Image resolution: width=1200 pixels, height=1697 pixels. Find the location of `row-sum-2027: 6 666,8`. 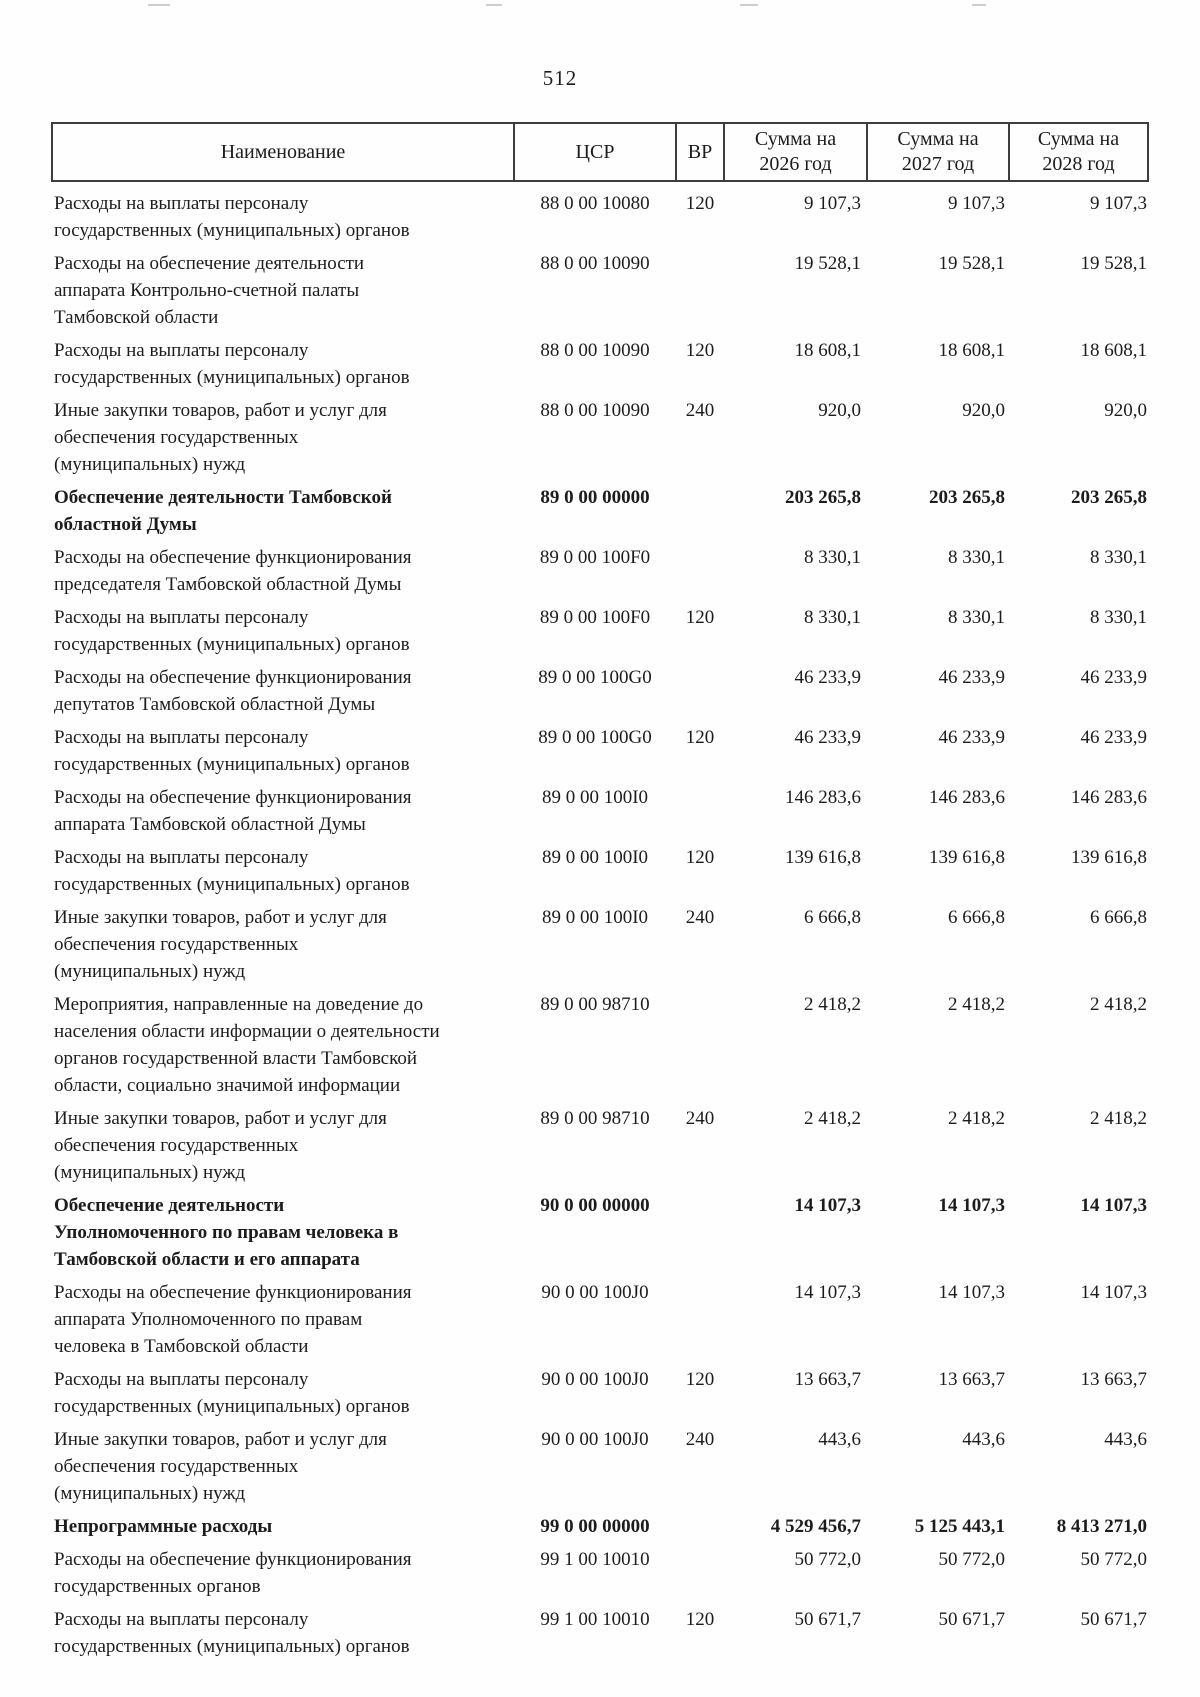

row-sum-2027: 6 666,8 is located at coordinates (976, 917).